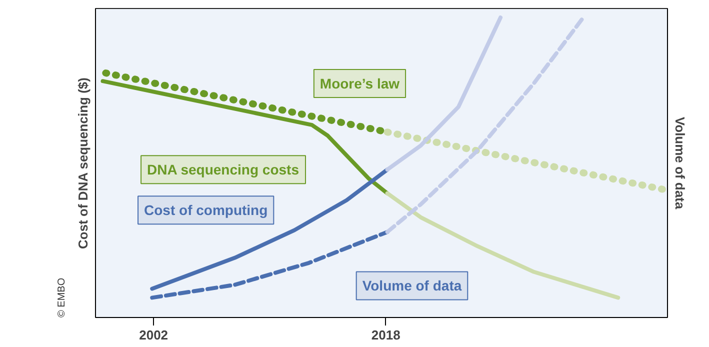 The image size is (709, 347). Describe the element at coordinates (83, 163) in the screenshot. I see `y-axis-title: Cost of DNA sequencing ($)` at that location.